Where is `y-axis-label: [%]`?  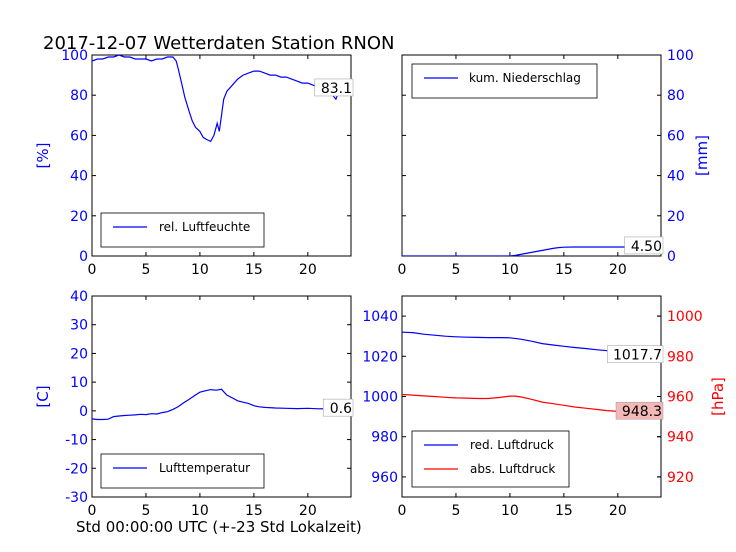
y-axis-label: [%] is located at coordinates (43, 156).